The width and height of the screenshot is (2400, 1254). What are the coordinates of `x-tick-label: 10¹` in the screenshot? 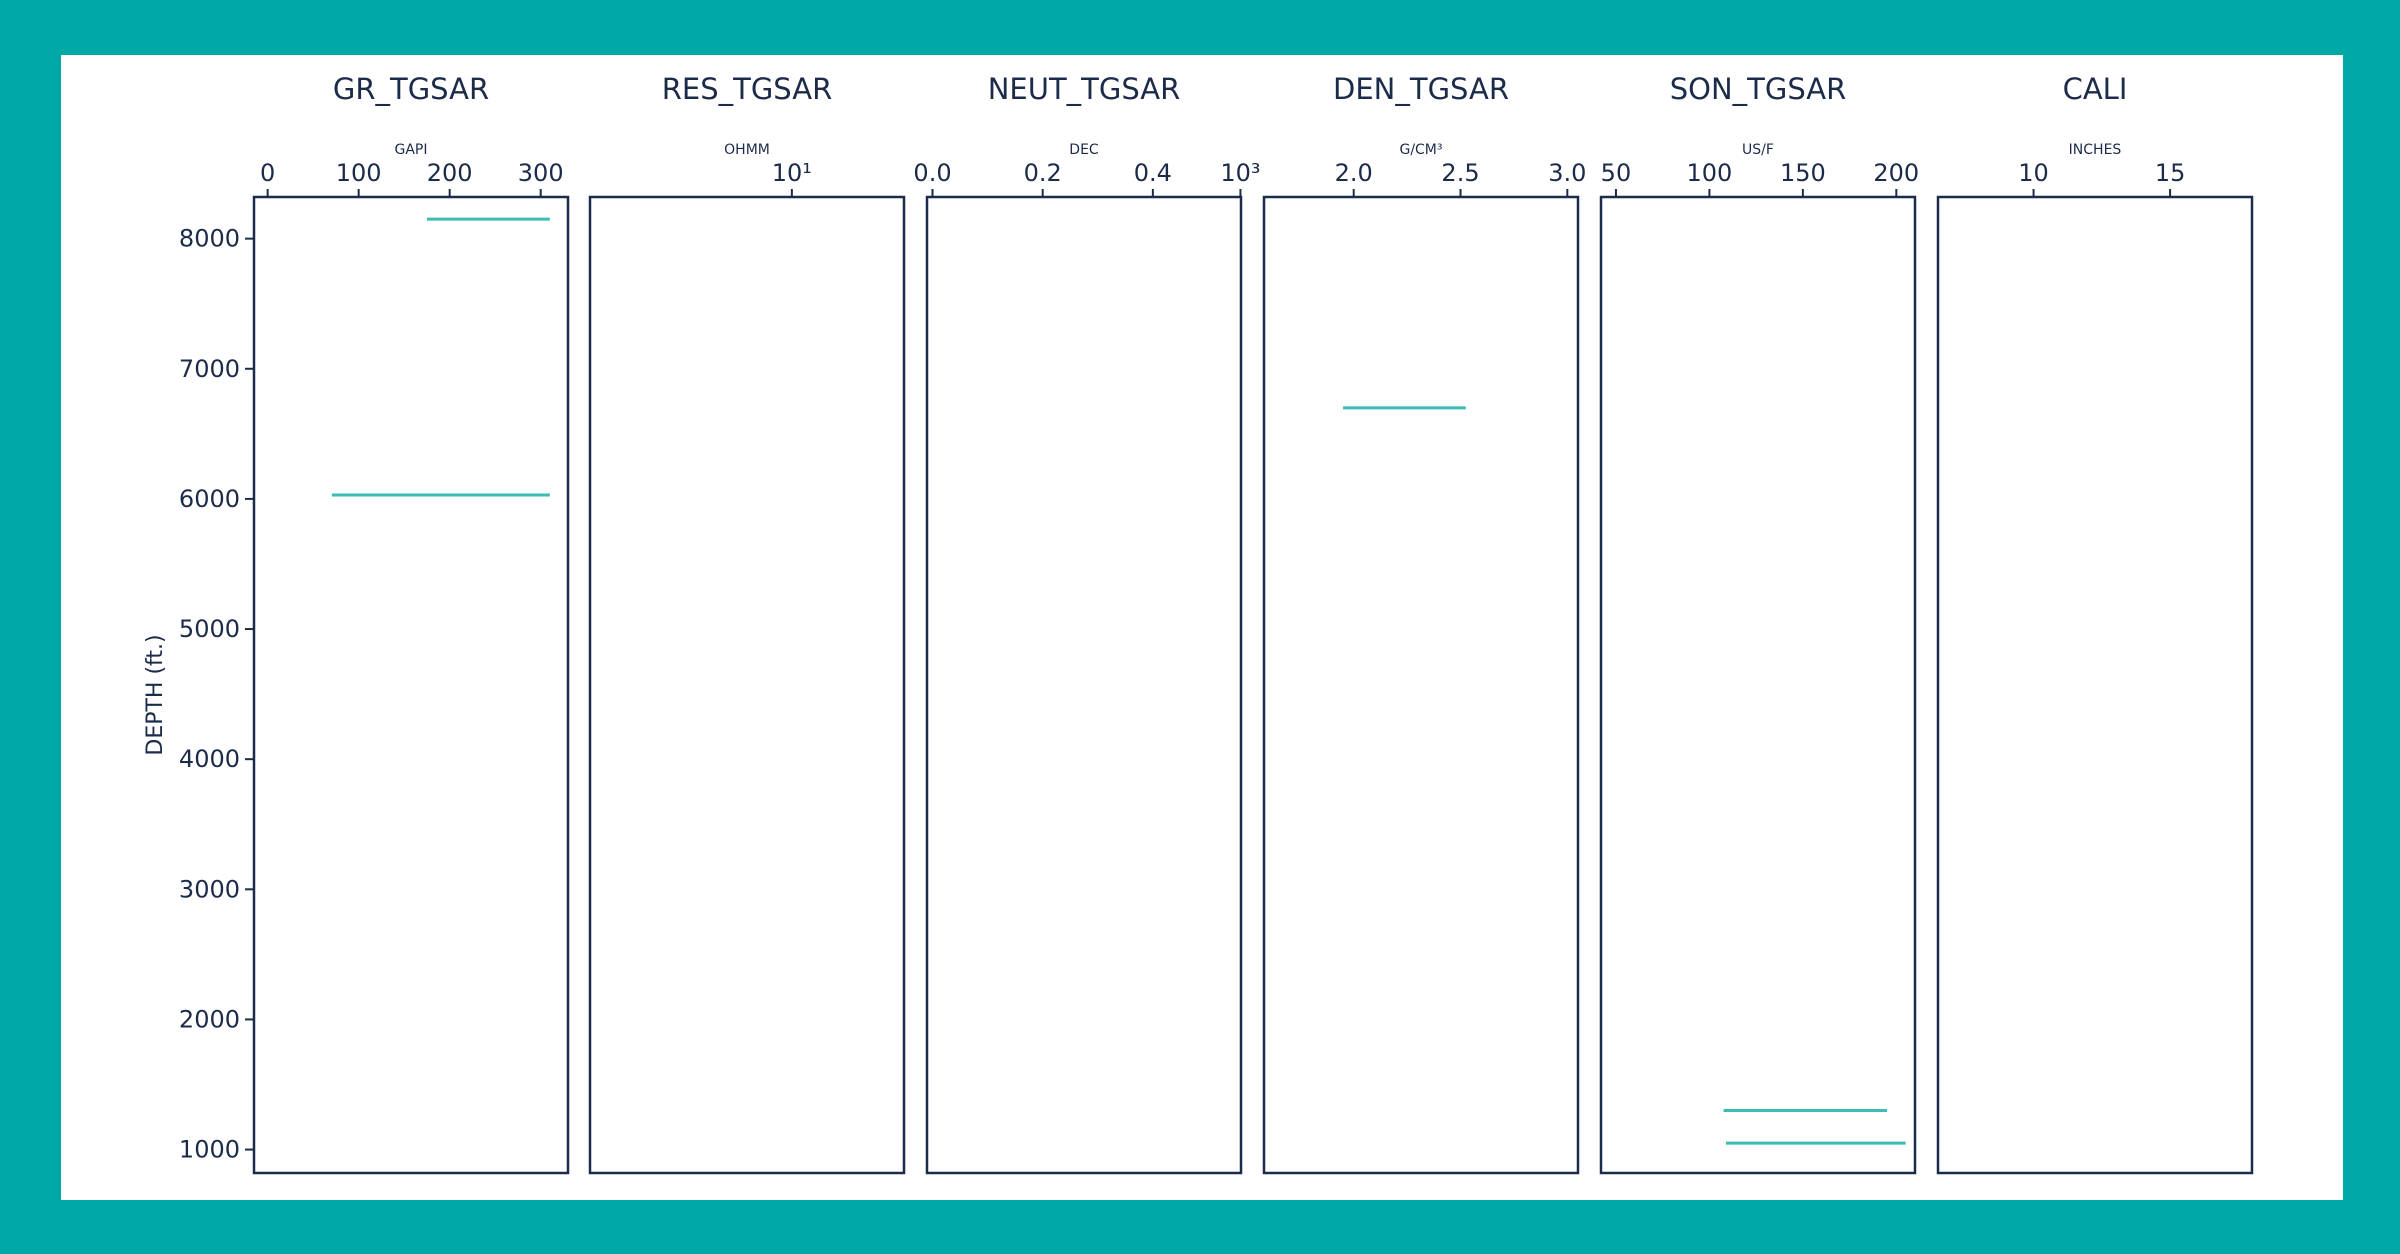 It's located at (792, 173).